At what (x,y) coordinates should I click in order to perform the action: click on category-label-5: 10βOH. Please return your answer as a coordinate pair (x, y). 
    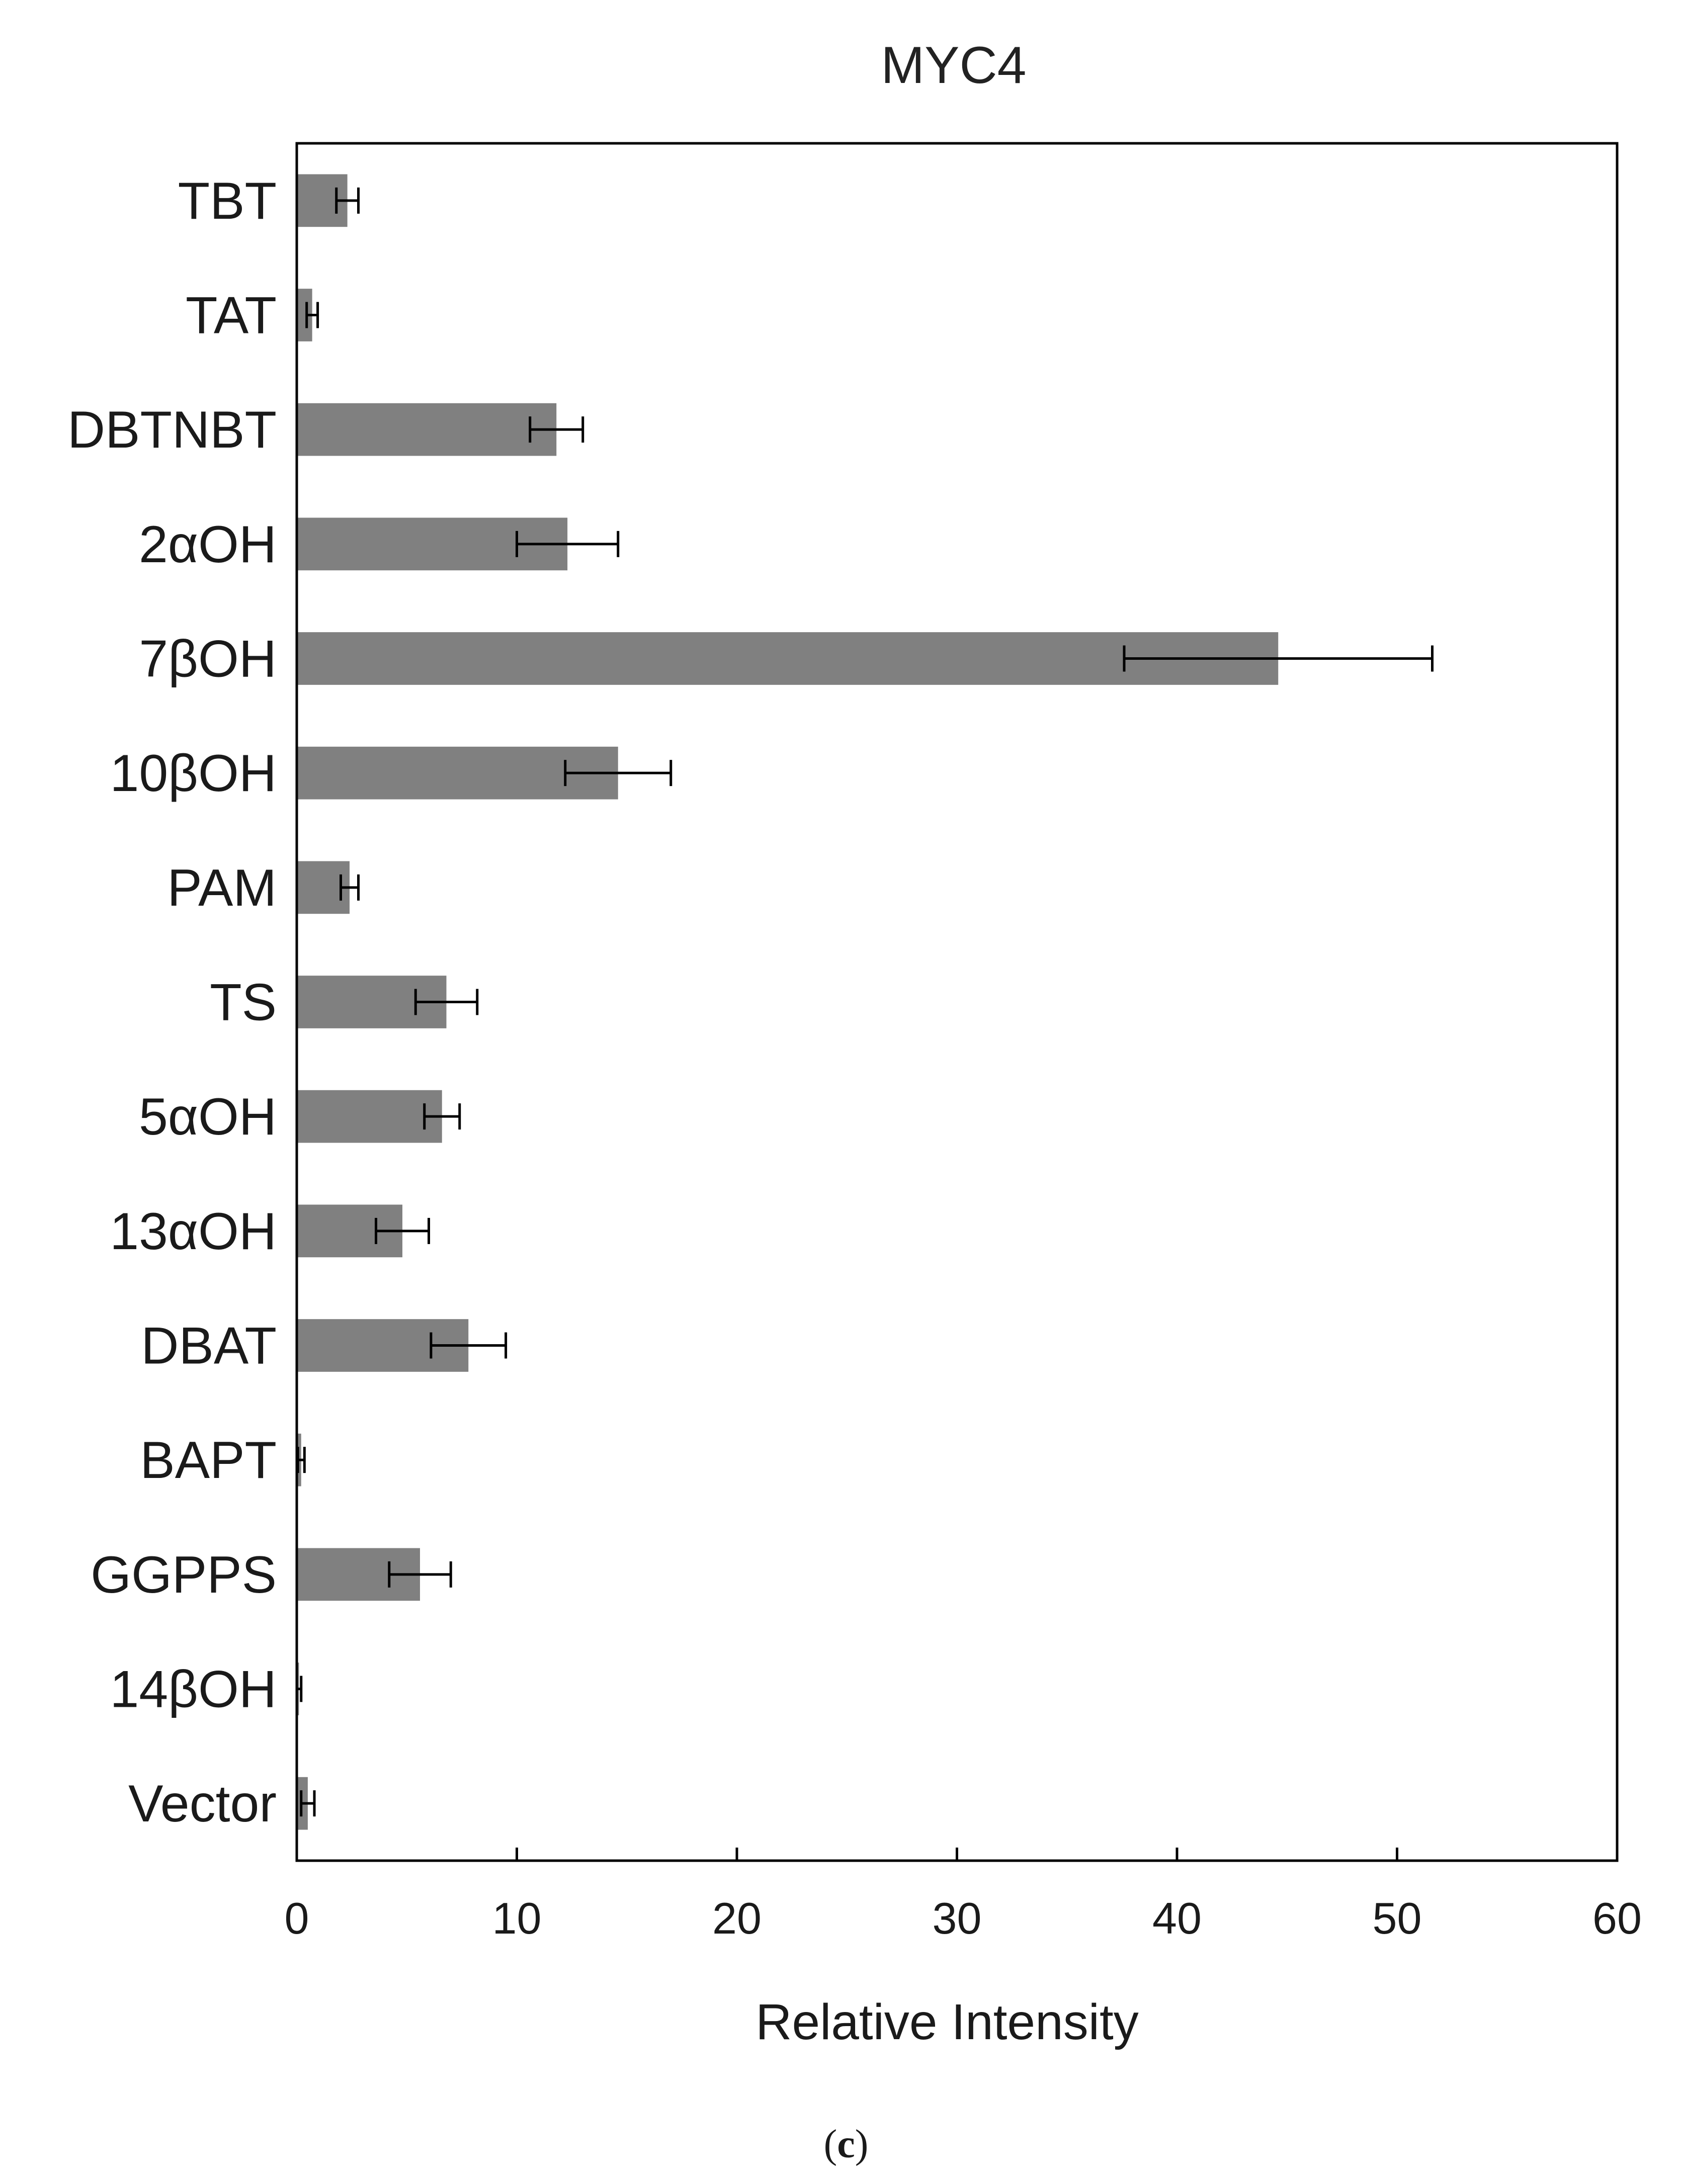
    Looking at the image, I should click on (193, 773).